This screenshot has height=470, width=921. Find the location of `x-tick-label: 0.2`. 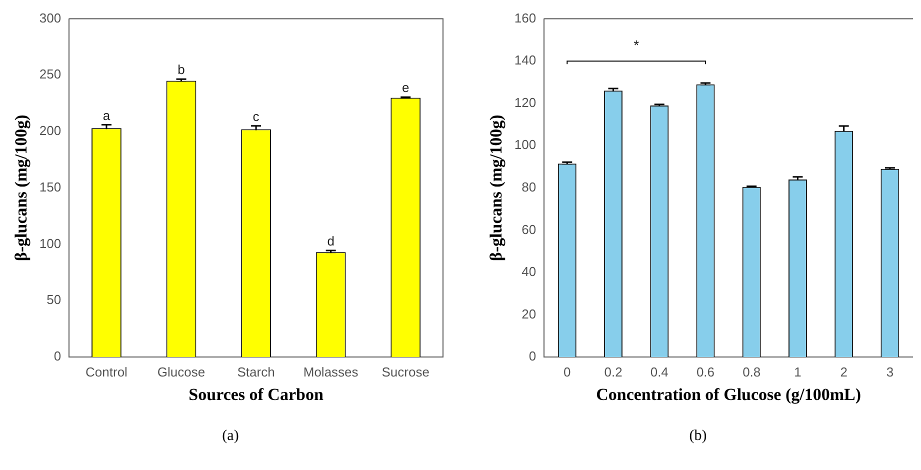

x-tick-label: 0.2 is located at coordinates (613, 372).